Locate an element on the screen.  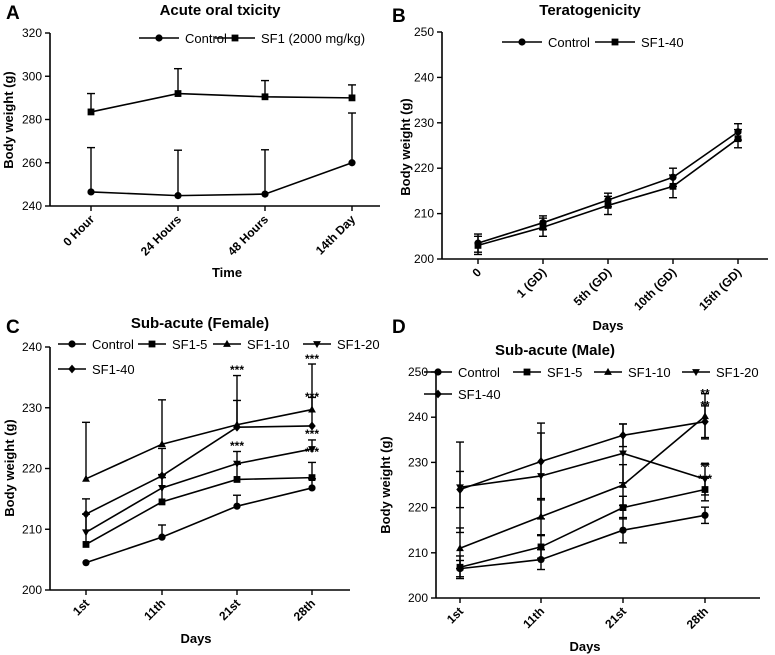
x-tick-label: 1 (GD) is located at coordinates (531, 282).